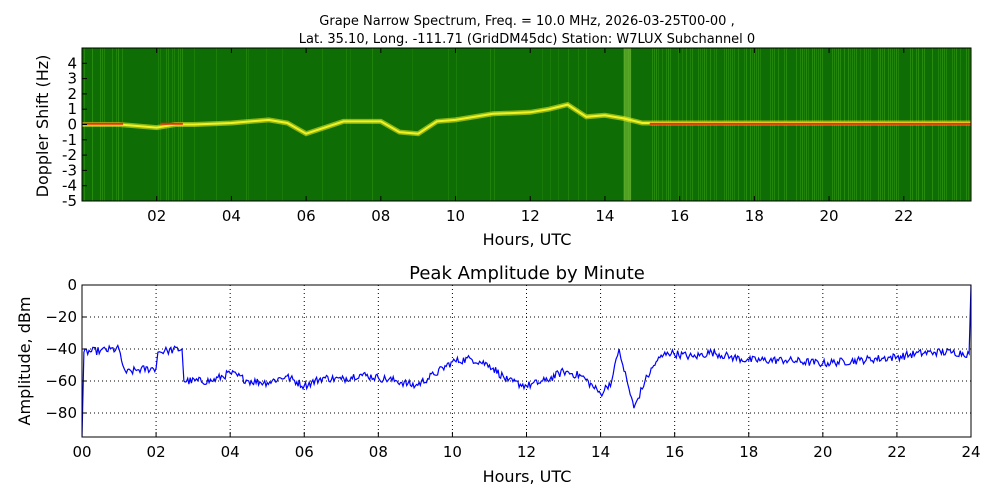 This screenshot has width=1000, height=500. I want to click on spectrogram-x-tick-label: 02, so click(156, 216).